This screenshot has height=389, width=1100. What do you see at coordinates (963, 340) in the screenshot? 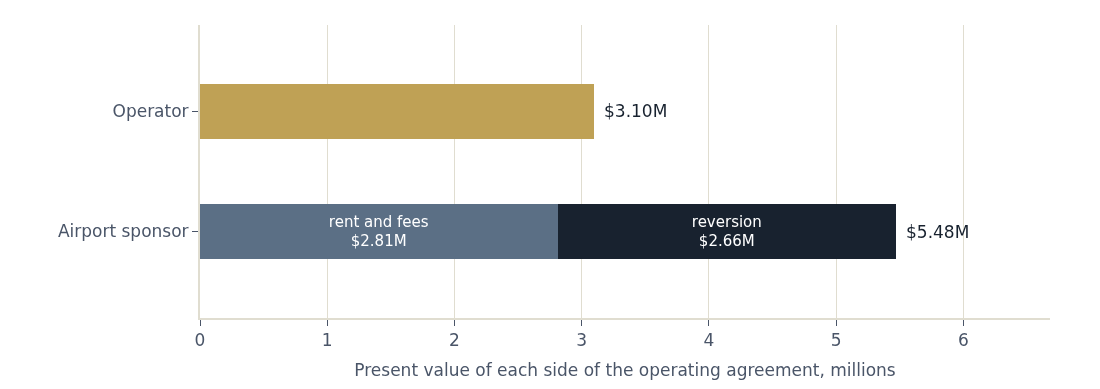
I see `x-tick-label: 6` at bounding box center [963, 340].